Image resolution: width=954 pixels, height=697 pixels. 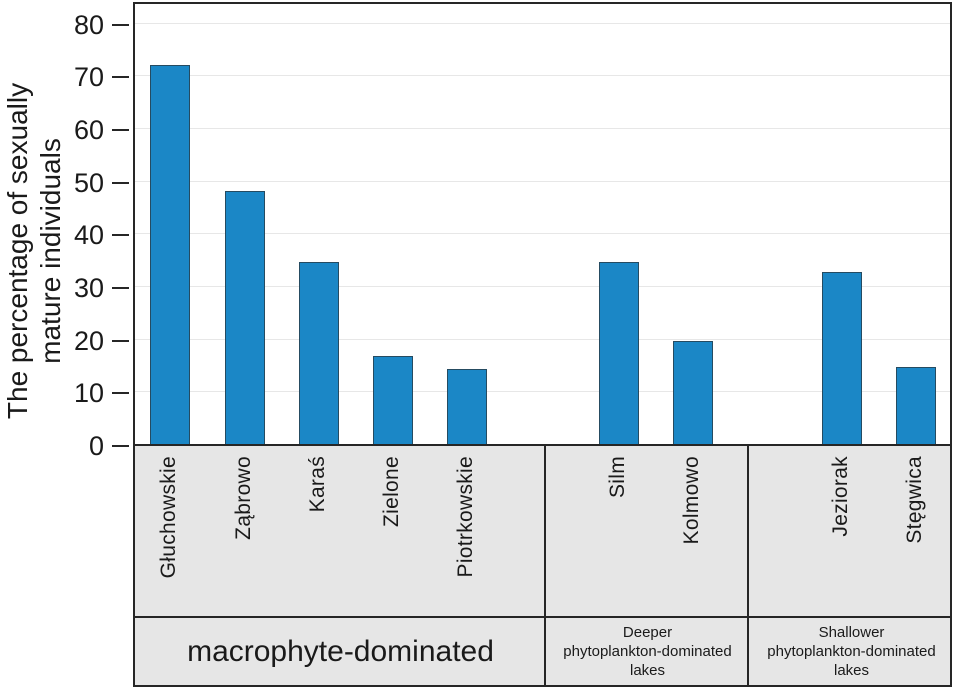 I want to click on band-separator-line, so click(x=542, y=617).